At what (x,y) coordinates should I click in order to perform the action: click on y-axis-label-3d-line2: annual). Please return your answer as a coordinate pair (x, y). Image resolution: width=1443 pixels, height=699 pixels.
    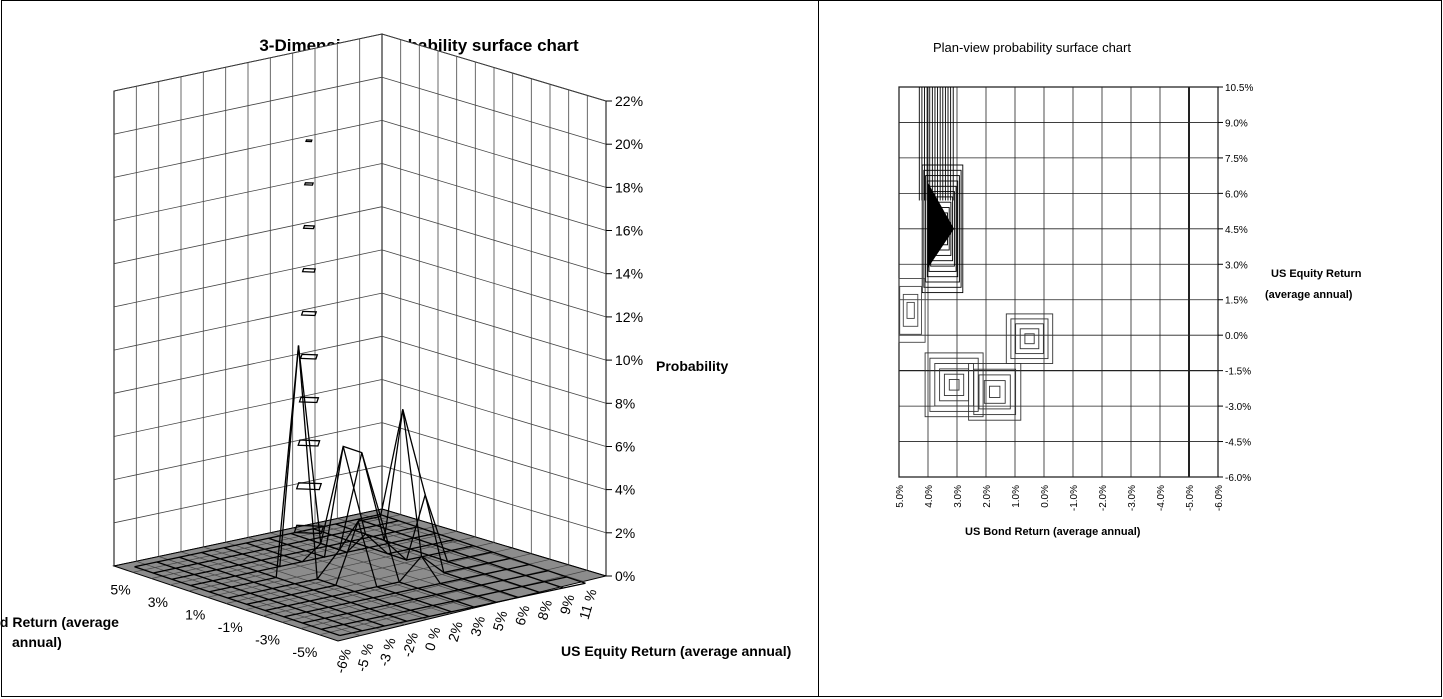
    Looking at the image, I should click on (37, 642).